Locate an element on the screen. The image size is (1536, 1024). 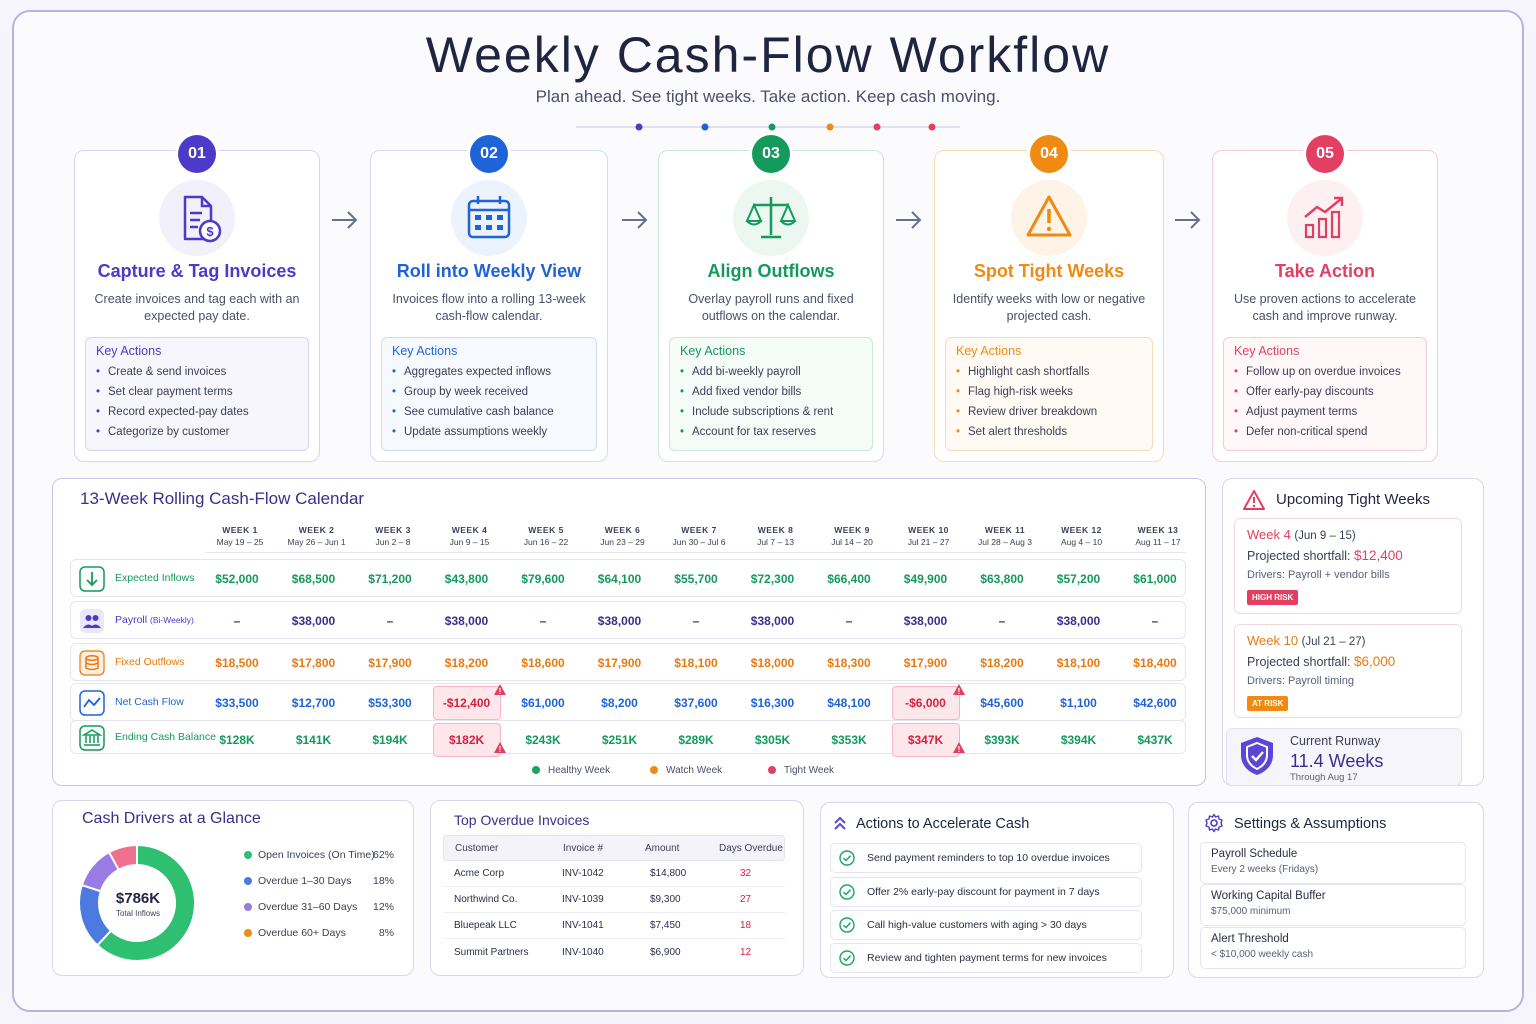
calendar-cell: $289K is located at coordinates (696, 740).